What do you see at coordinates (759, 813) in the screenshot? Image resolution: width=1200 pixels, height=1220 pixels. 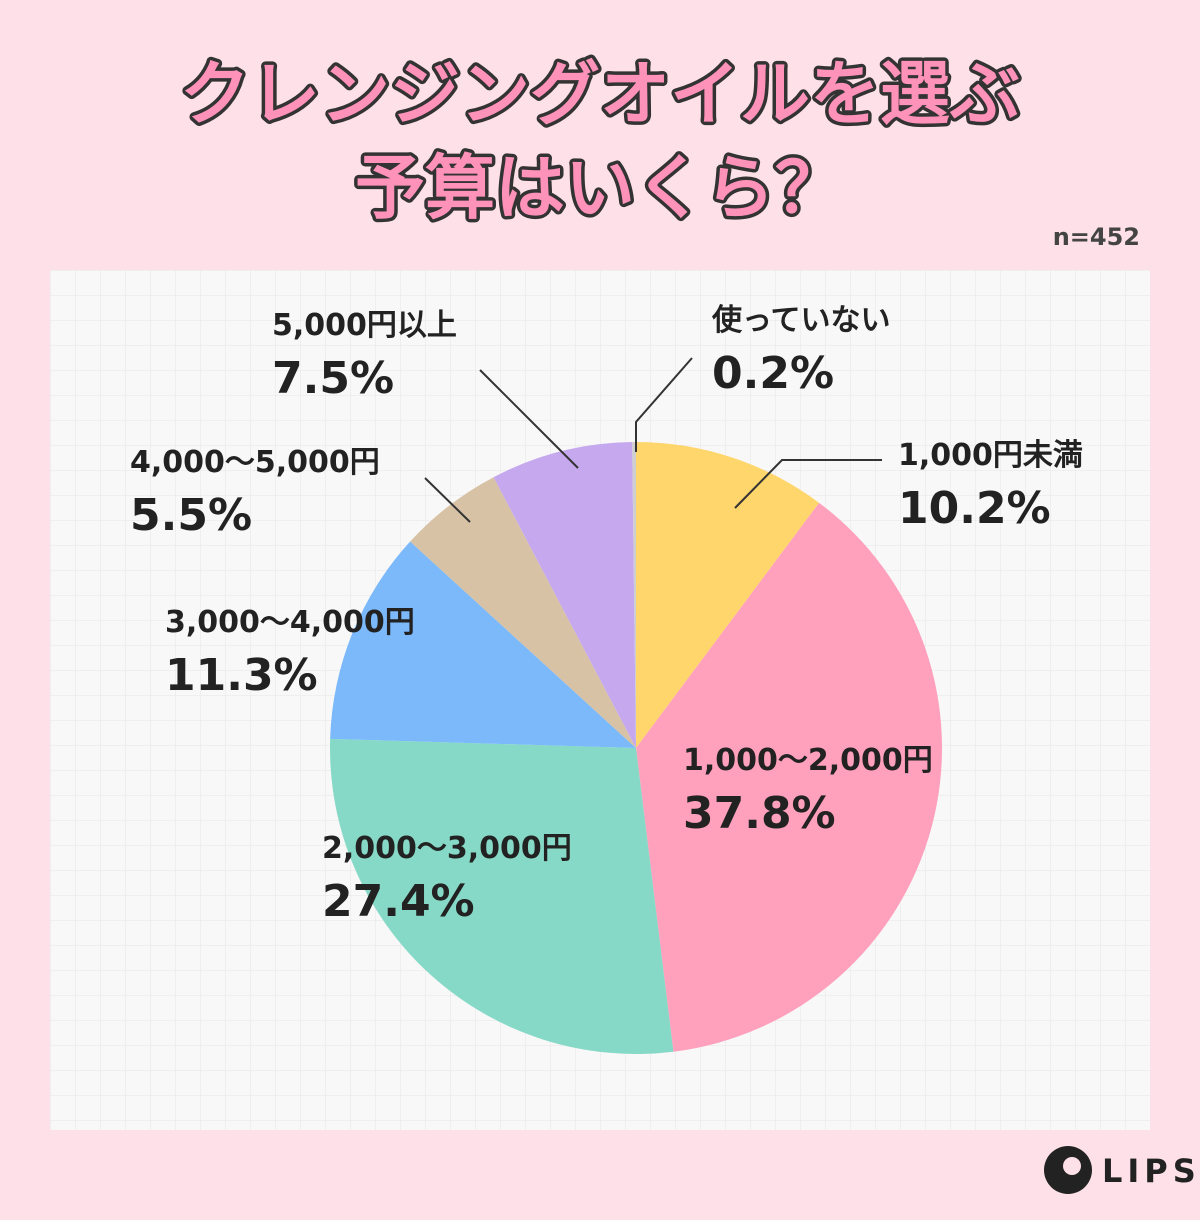 I see `slice-value-label: 37.8%` at bounding box center [759, 813].